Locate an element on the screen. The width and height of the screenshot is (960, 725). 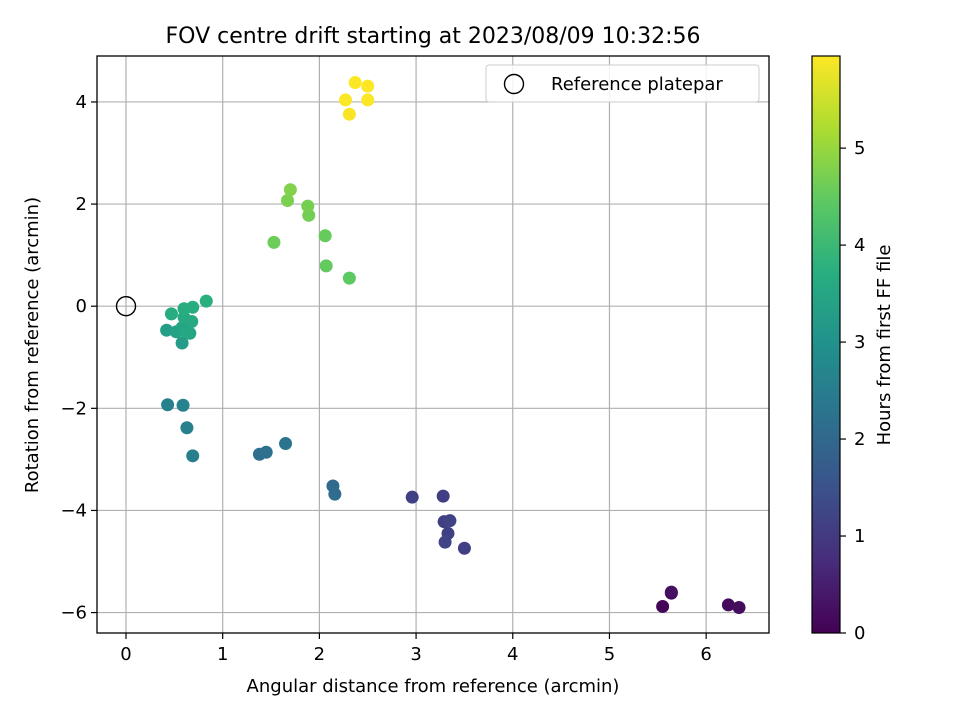
x-axis-ticks: 0 1 2 3 4 5 6 is located at coordinates (416, 649).